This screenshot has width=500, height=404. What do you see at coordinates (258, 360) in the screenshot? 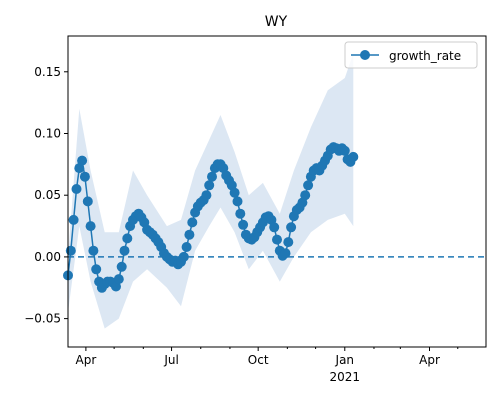
I see `x-tick-label: Oct` at bounding box center [258, 360].